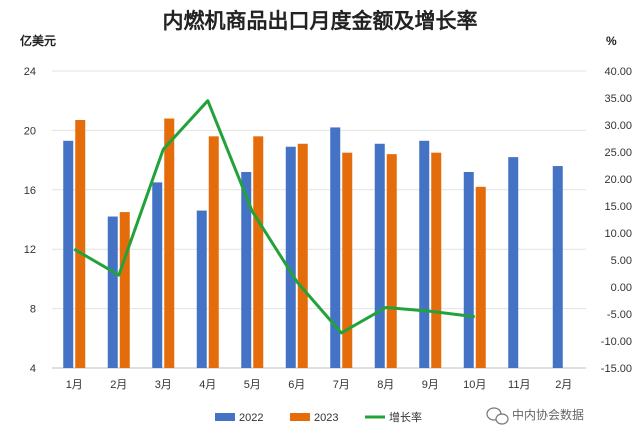  Describe the element at coordinates (385, 385) in the screenshot. I see `x-tick-label: 8月` at that location.